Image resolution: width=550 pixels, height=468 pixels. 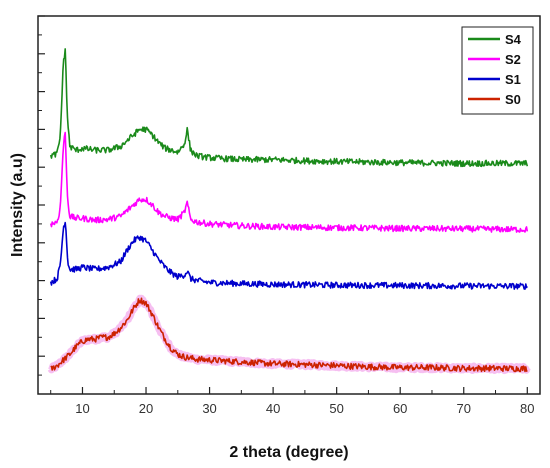 I want to click on series-s0-line, so click(x=289, y=335).